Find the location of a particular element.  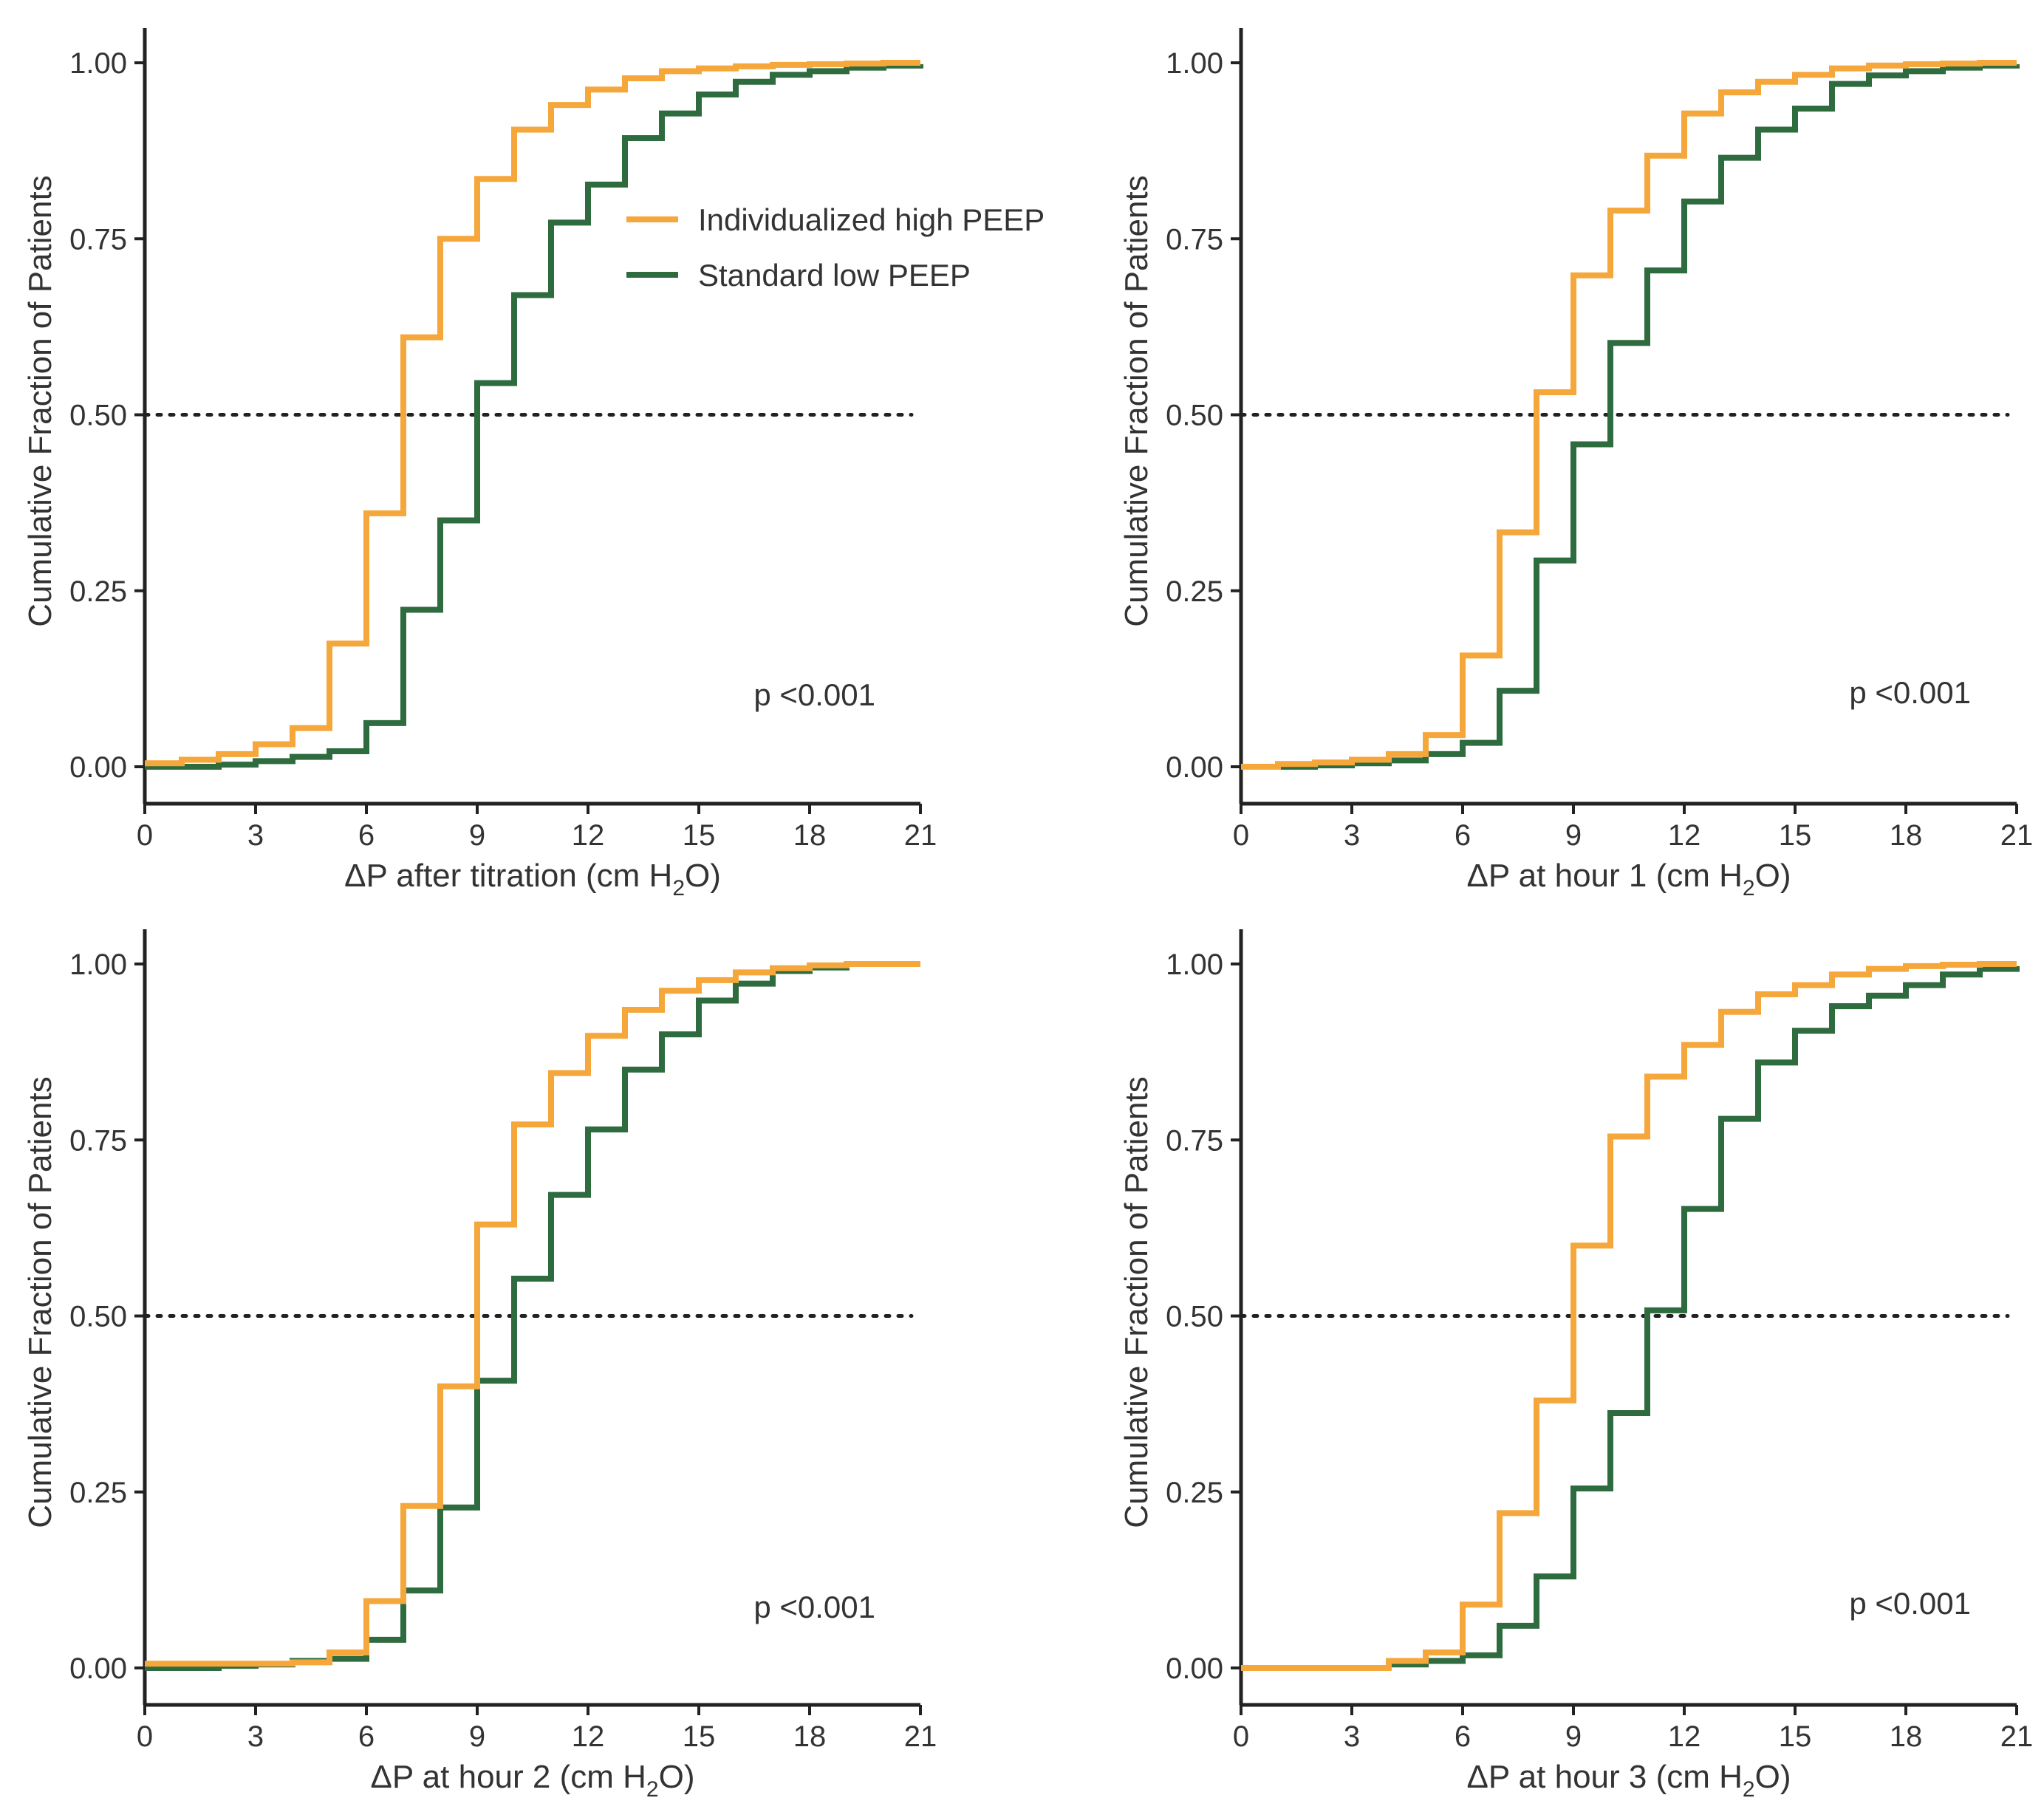

legend-label-high-peep: Individualized high PEEP is located at coordinates (871, 220).